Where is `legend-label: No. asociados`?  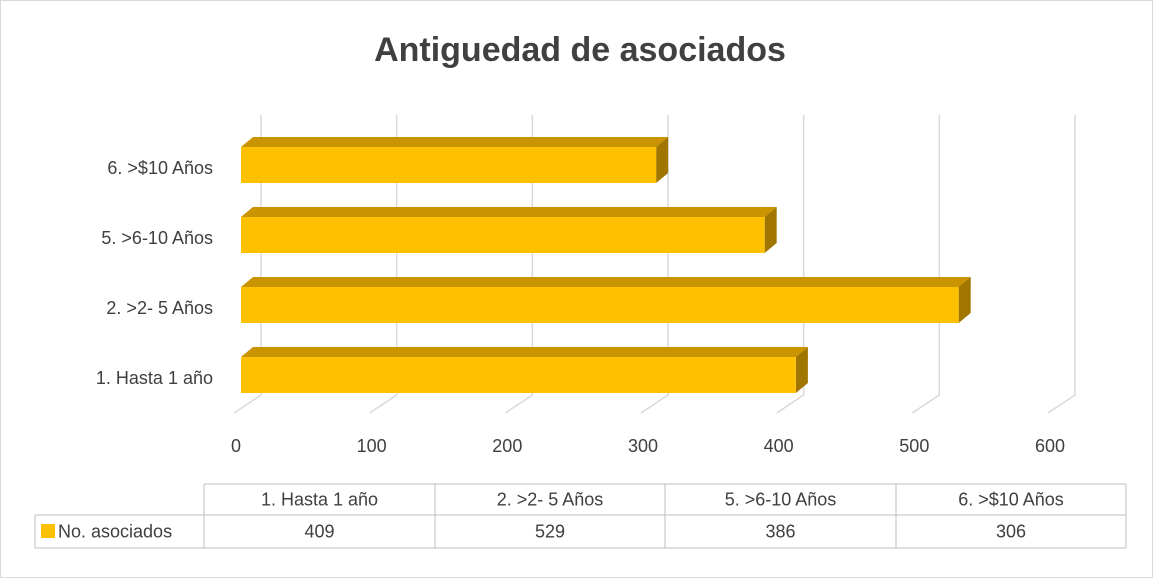
legend-label: No. asociados is located at coordinates (115, 531).